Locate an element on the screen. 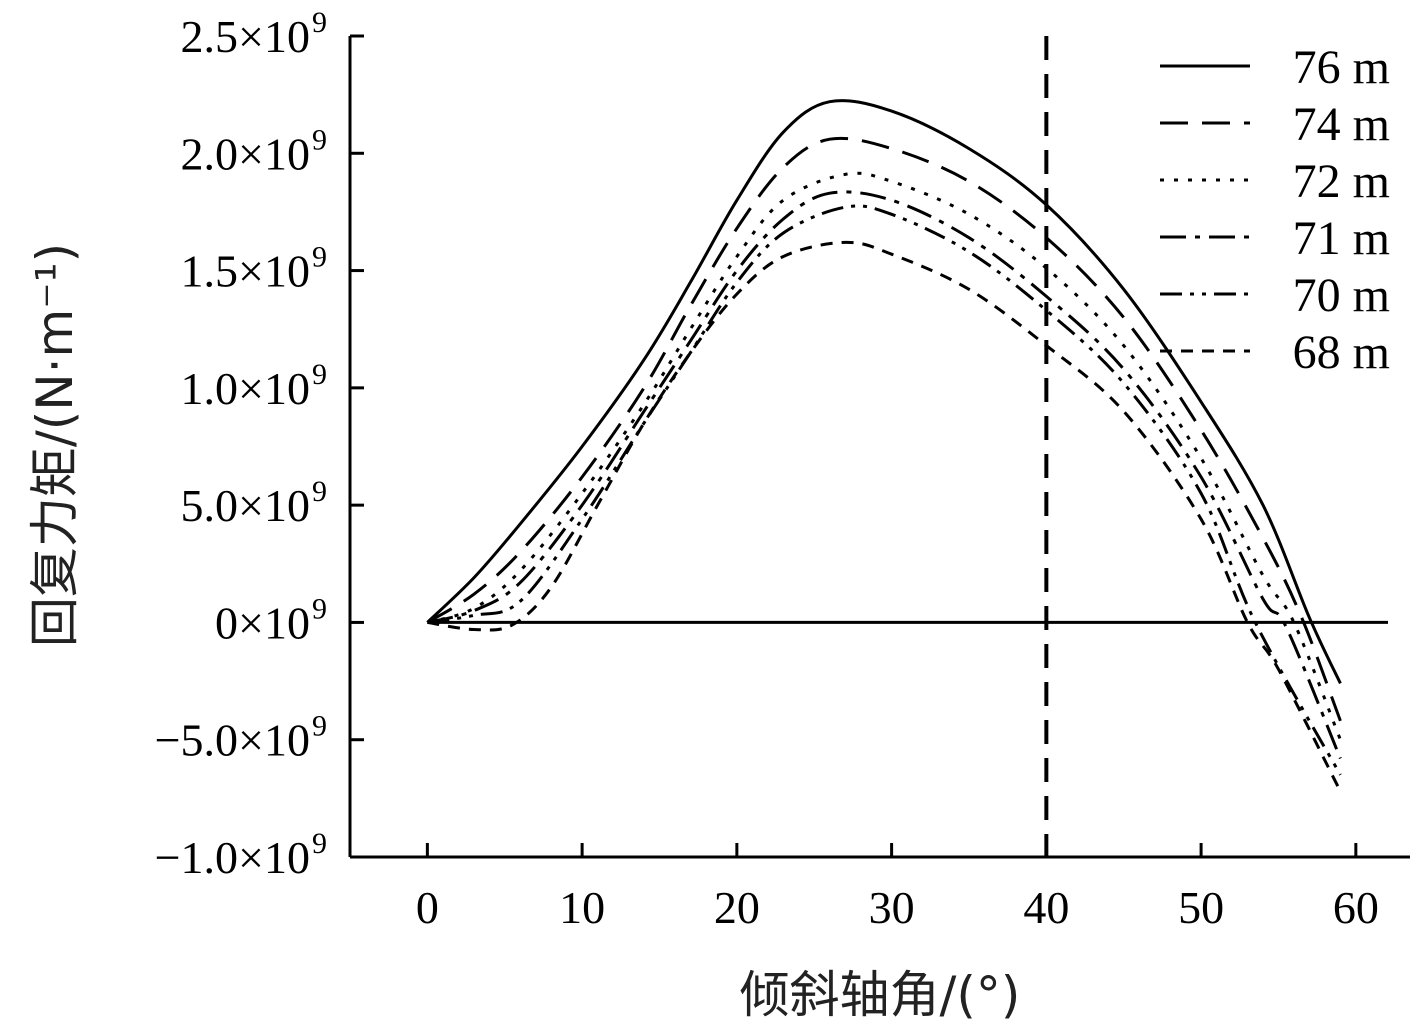 This screenshot has width=1417, height=1025. y-tick-label: −1.0×10 is located at coordinates (232, 857).